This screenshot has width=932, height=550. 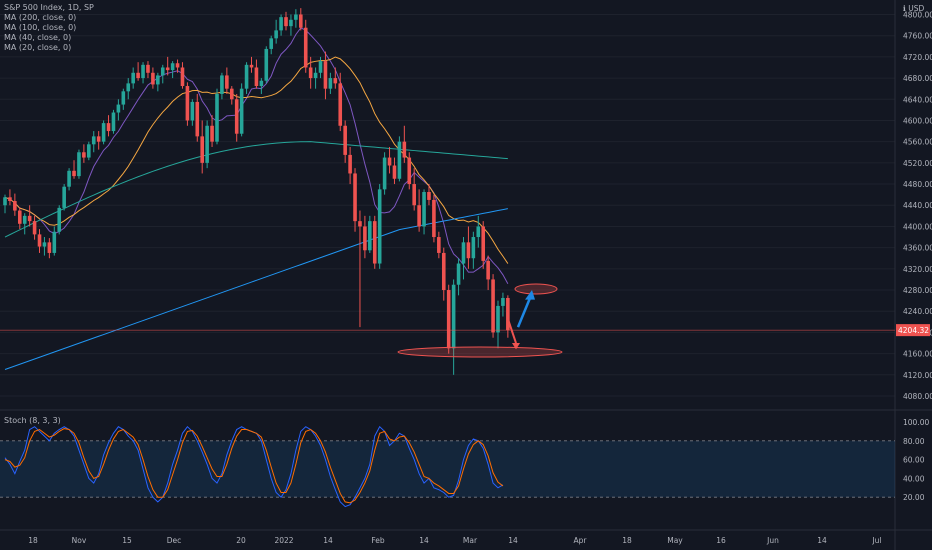 What do you see at coordinates (917, 36) in the screenshot?
I see `price-tick-label: 4760.00` at bounding box center [917, 36].